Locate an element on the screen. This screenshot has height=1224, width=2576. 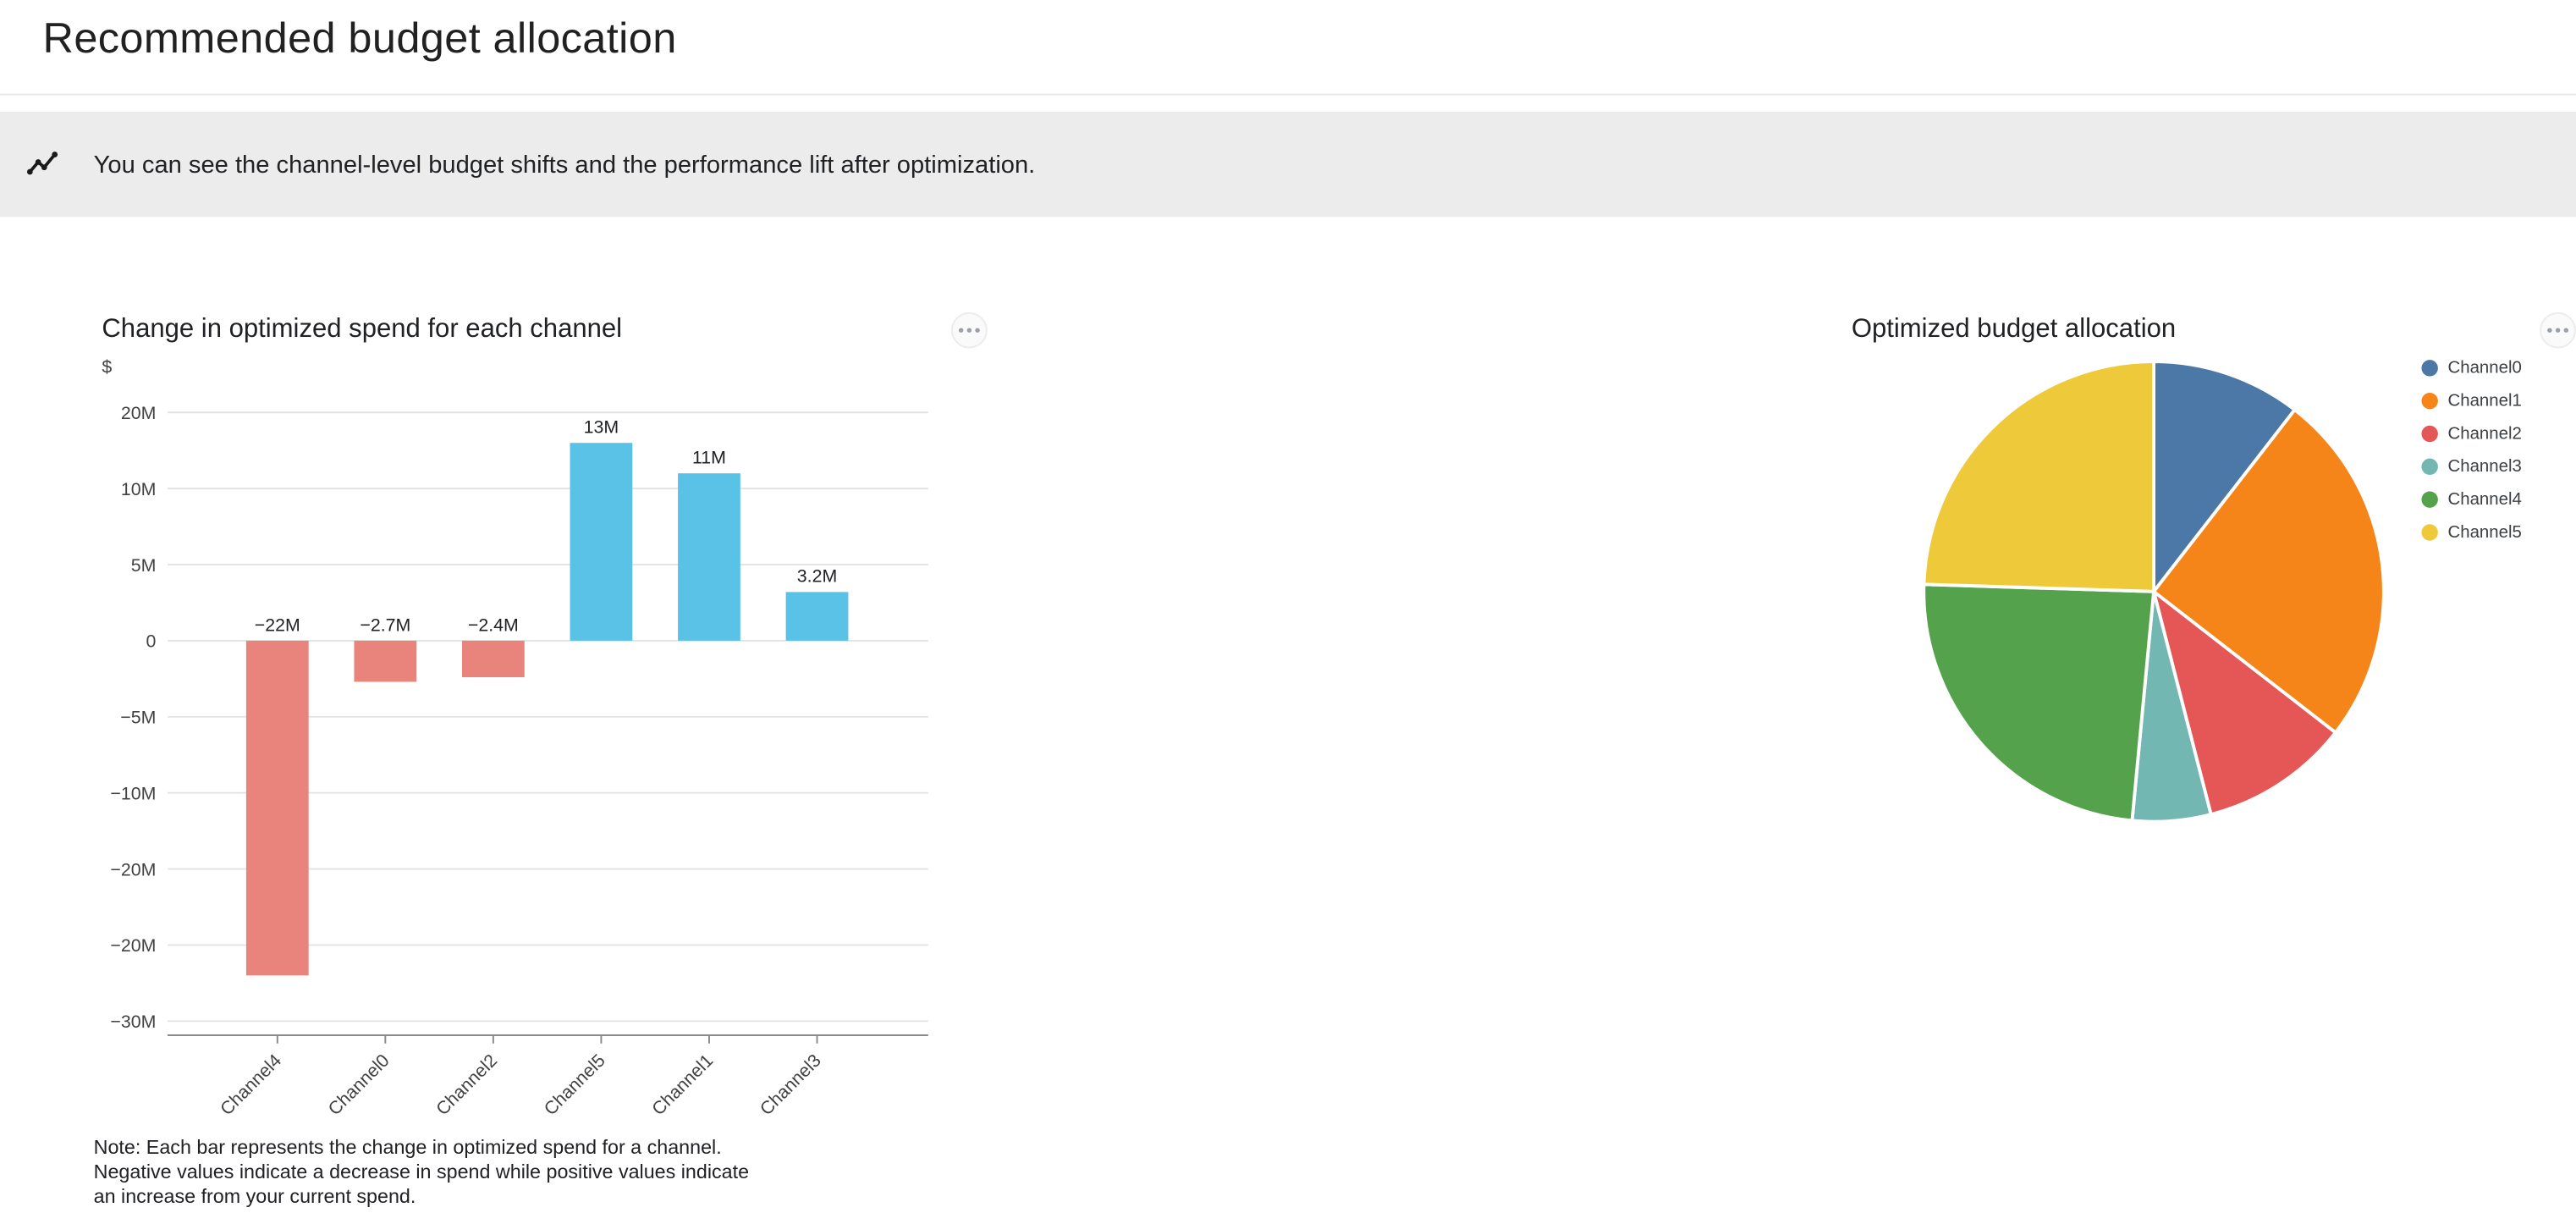
header-divider is located at coordinates (1288, 94).